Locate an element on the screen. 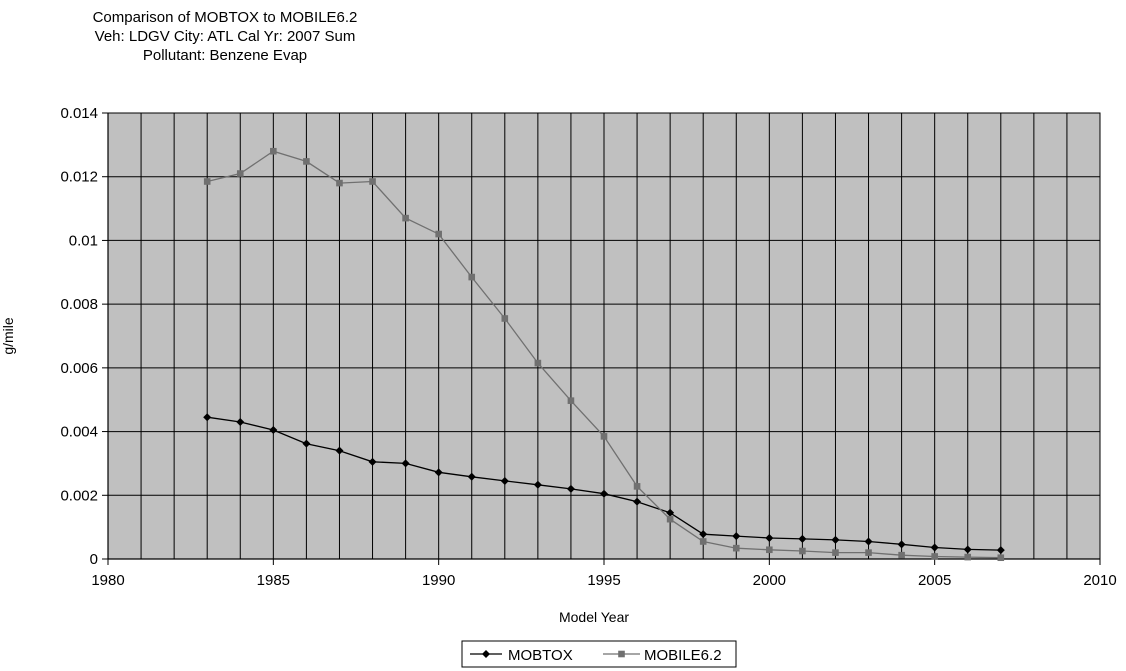 The height and width of the screenshot is (671, 1126). x-tick-label: 1990 is located at coordinates (438, 580).